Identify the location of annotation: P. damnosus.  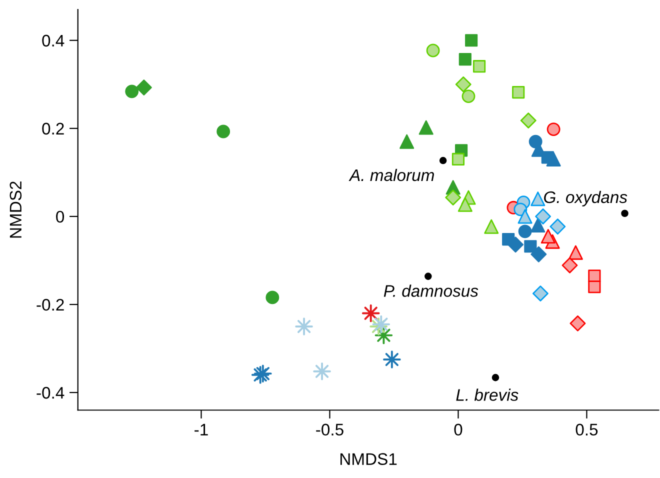
(431, 290).